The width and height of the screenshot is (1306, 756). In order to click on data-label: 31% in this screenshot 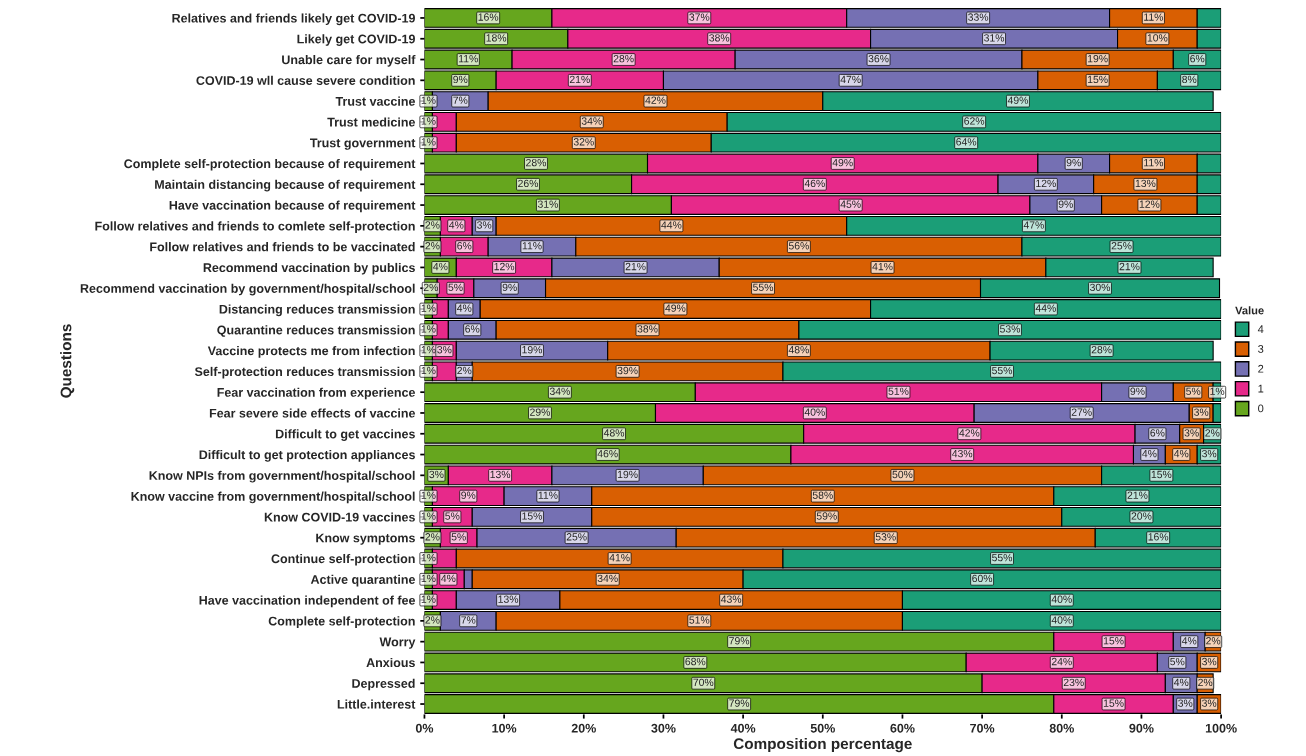, I will do `click(547, 204)`.